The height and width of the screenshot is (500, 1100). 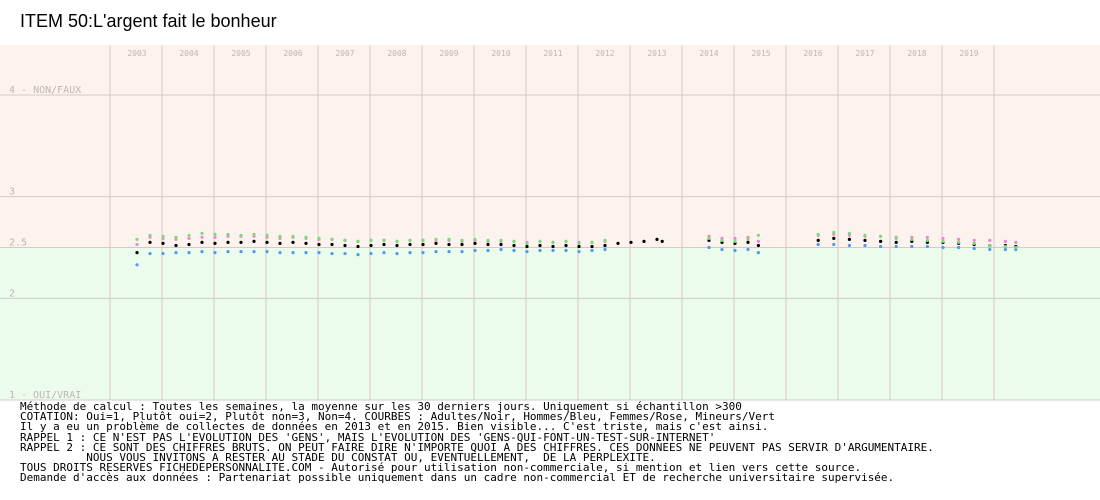 What do you see at coordinates (864, 53) in the screenshot?
I see `x-tick-label: 2017` at bounding box center [864, 53].